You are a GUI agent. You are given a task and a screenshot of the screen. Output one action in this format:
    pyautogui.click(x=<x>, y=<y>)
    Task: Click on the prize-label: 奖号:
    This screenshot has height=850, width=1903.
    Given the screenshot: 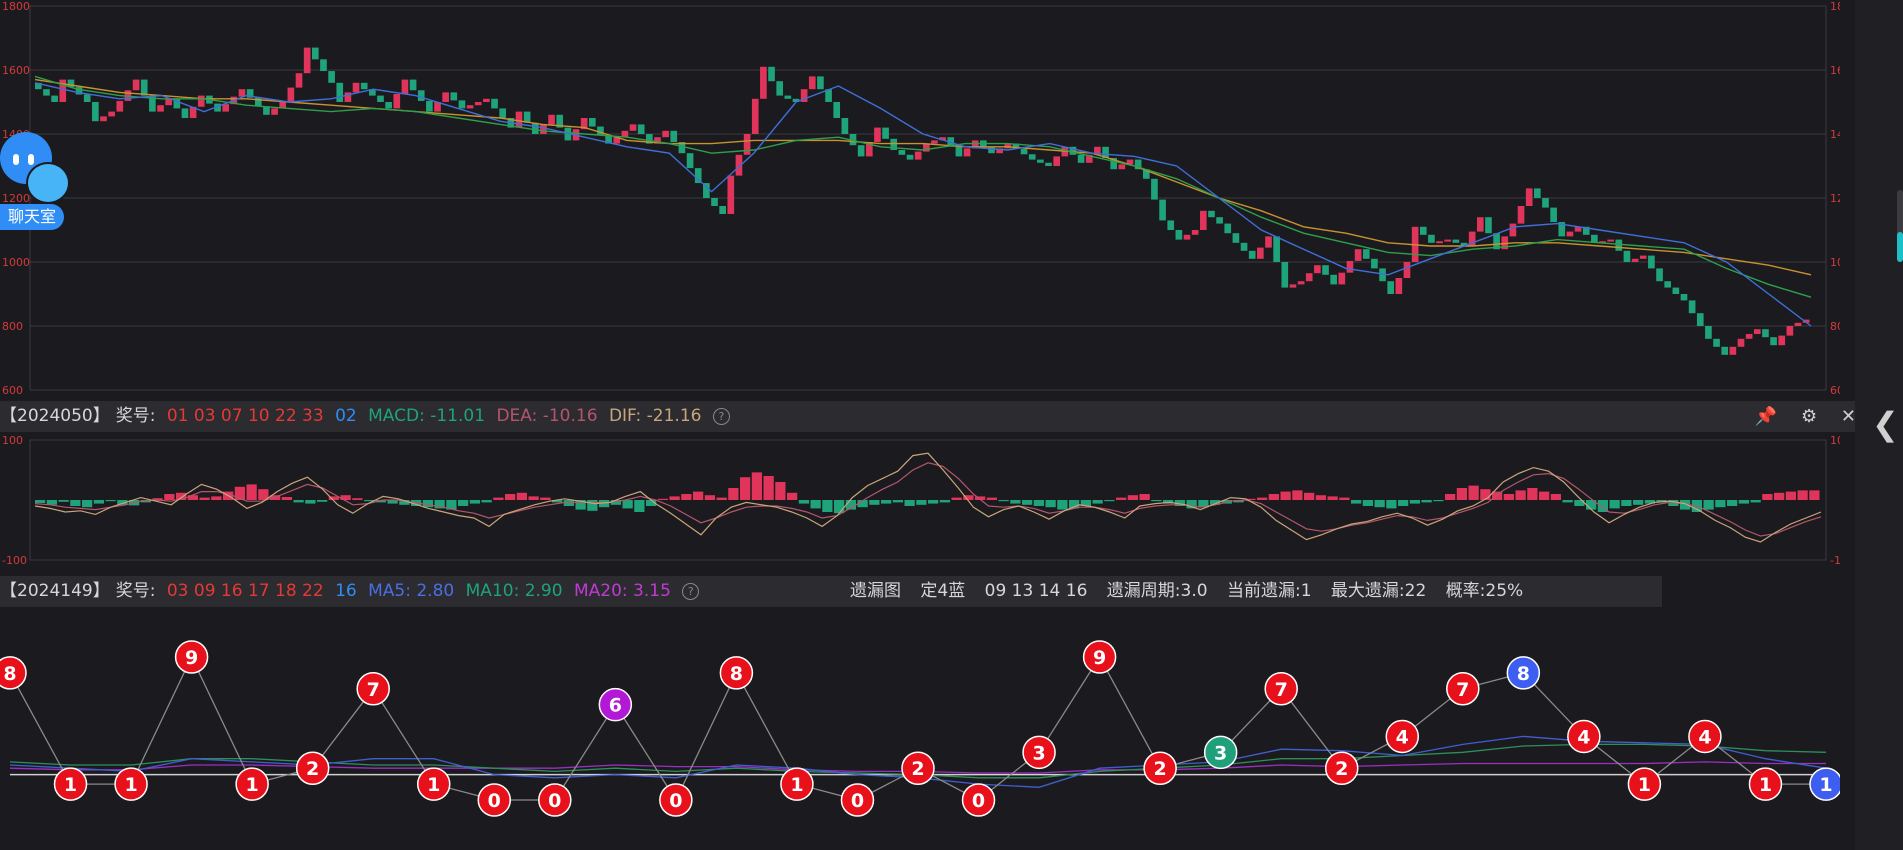 What is the action you would take?
    pyautogui.click(x=135, y=416)
    